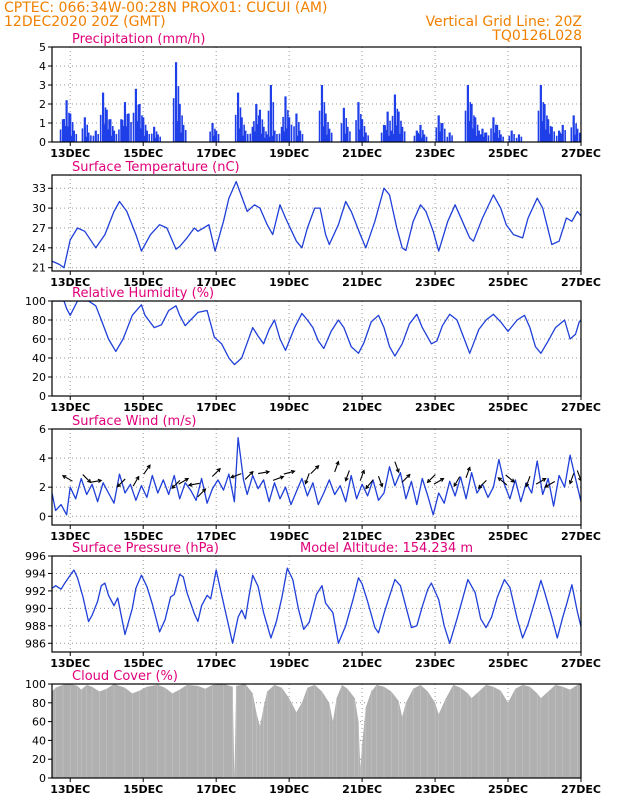  What do you see at coordinates (316, 605) in the screenshot?
I see `pressure-line` at bounding box center [316, 605].